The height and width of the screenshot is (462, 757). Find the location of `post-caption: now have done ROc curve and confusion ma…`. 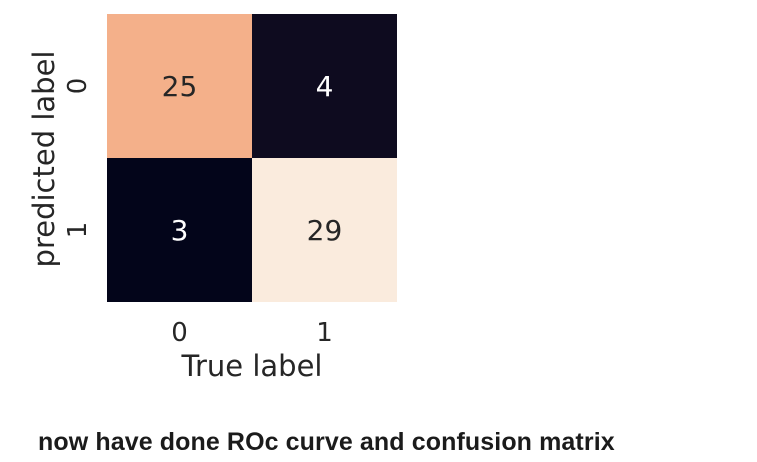

post-caption: now have done ROc curve and confusion ma… is located at coordinates (326, 442).